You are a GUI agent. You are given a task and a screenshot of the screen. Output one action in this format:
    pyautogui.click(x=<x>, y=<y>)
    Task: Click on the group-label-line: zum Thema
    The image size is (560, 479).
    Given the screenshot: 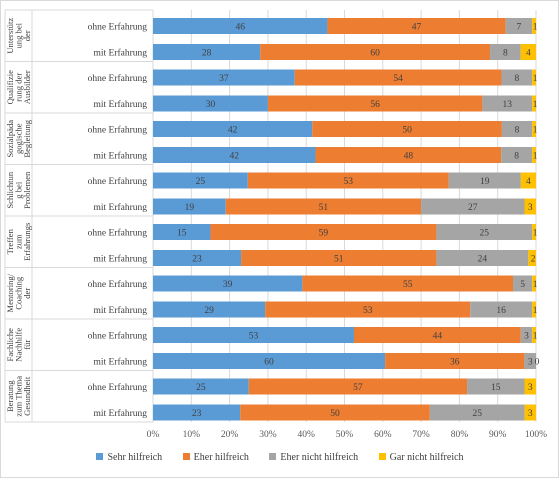 What is the action you would take?
    pyautogui.click(x=19, y=396)
    